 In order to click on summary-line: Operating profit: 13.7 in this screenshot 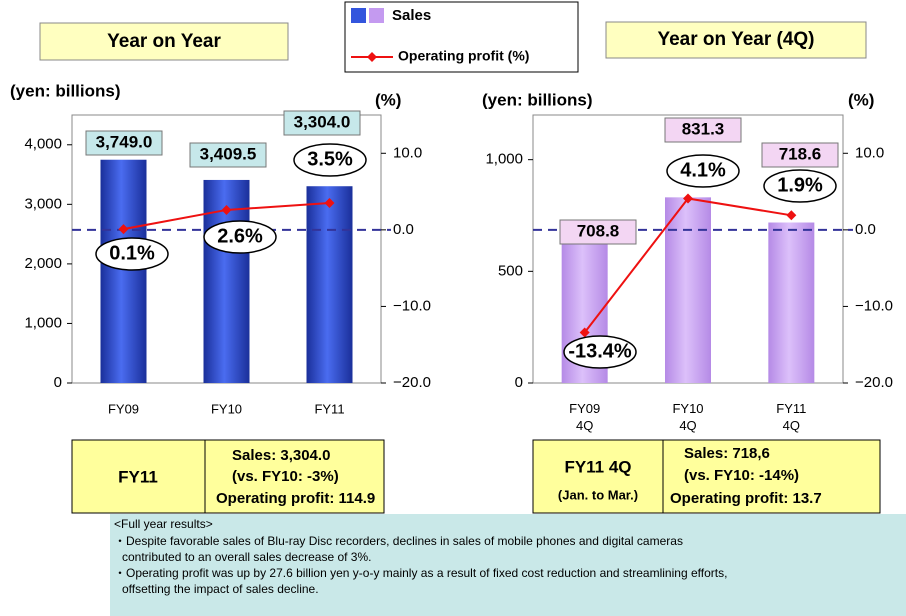, I will do `click(746, 498)`.